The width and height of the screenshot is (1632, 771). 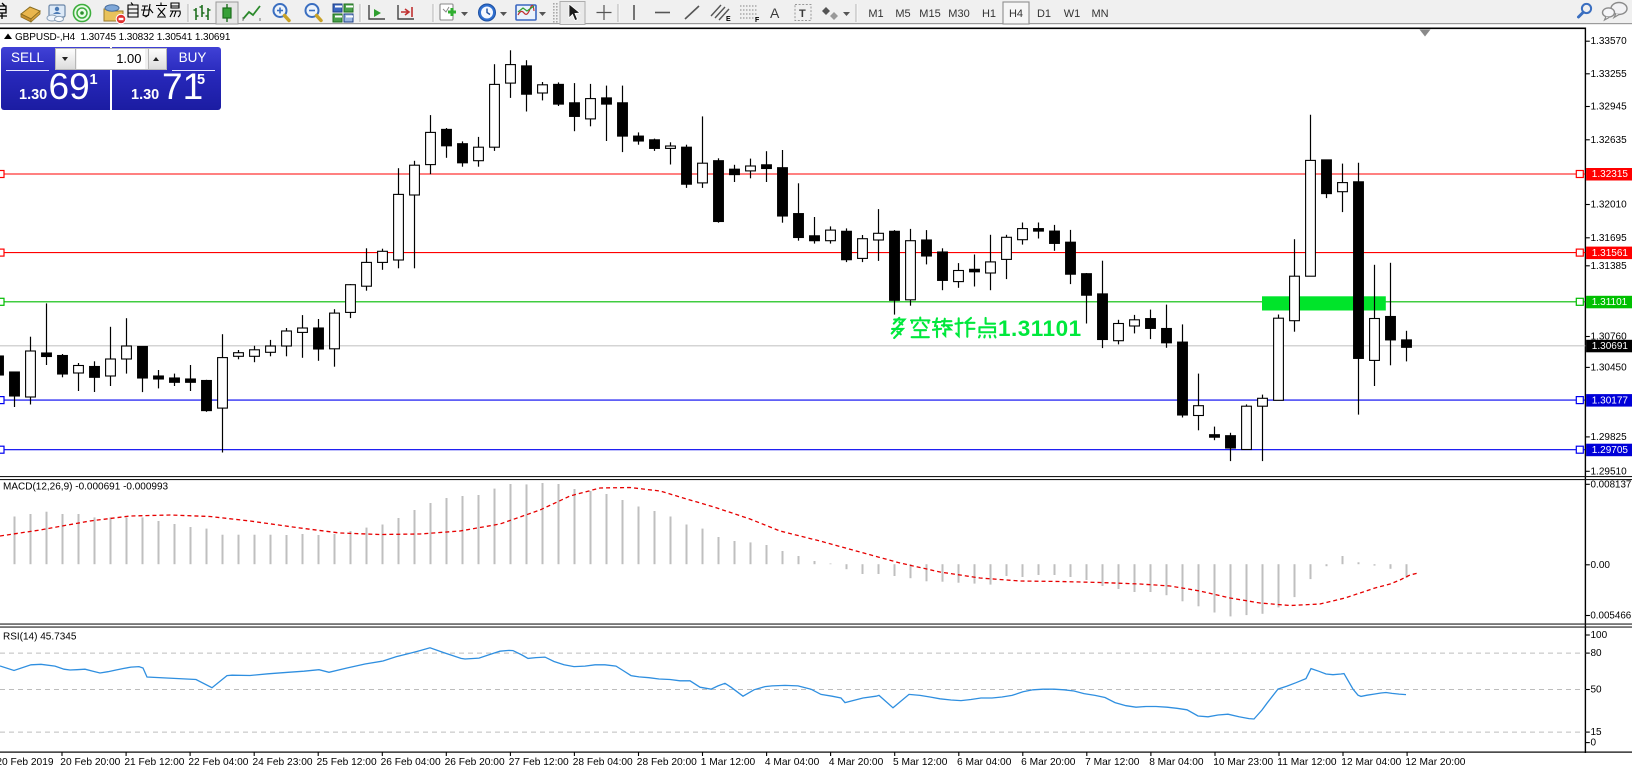 What do you see at coordinates (984, 762) in the screenshot?
I see `svg-text: 6 Mar 04:00` at bounding box center [984, 762].